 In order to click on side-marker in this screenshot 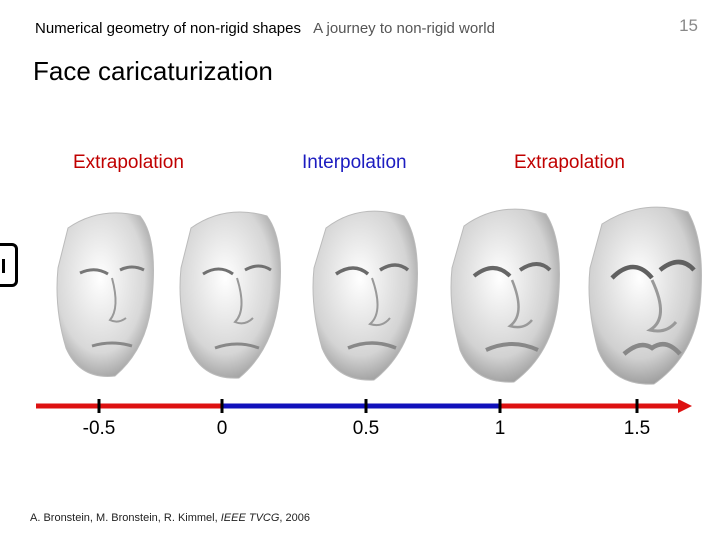, I will do `click(9, 265)`.